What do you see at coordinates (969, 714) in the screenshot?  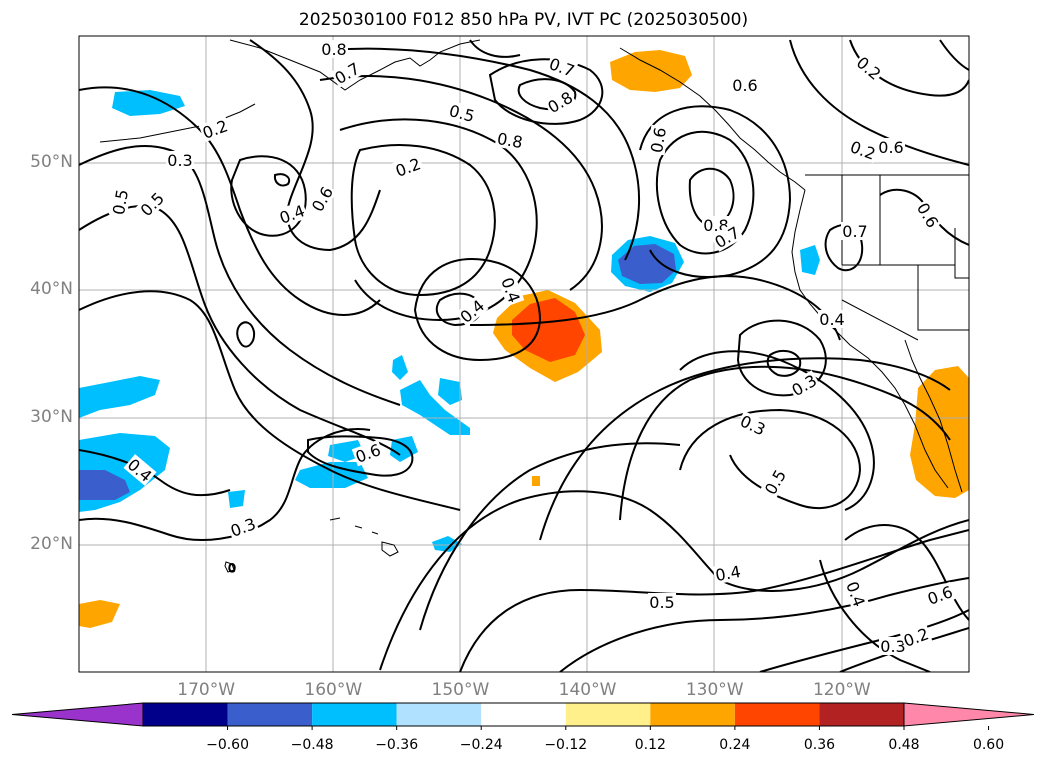 I see `colorbar-extend-high` at bounding box center [969, 714].